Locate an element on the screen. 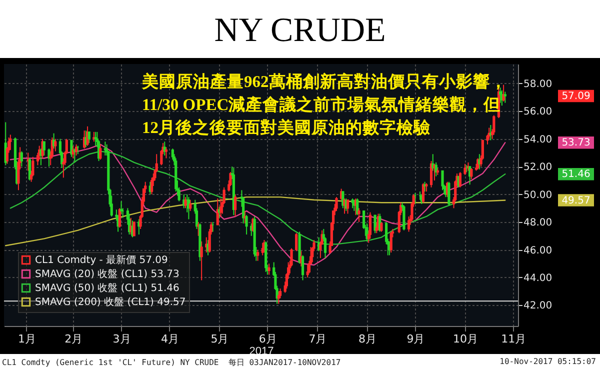  y-tick-label: 56.00 is located at coordinates (538, 112).